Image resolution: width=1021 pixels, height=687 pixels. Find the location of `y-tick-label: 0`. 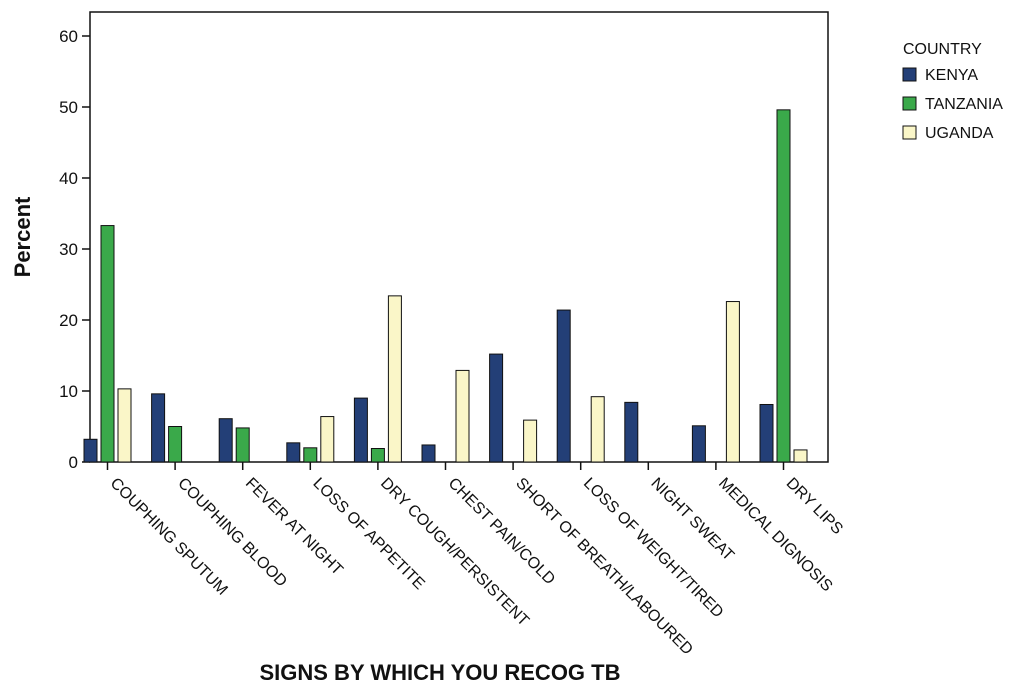

y-tick-label: 0 is located at coordinates (73, 462).